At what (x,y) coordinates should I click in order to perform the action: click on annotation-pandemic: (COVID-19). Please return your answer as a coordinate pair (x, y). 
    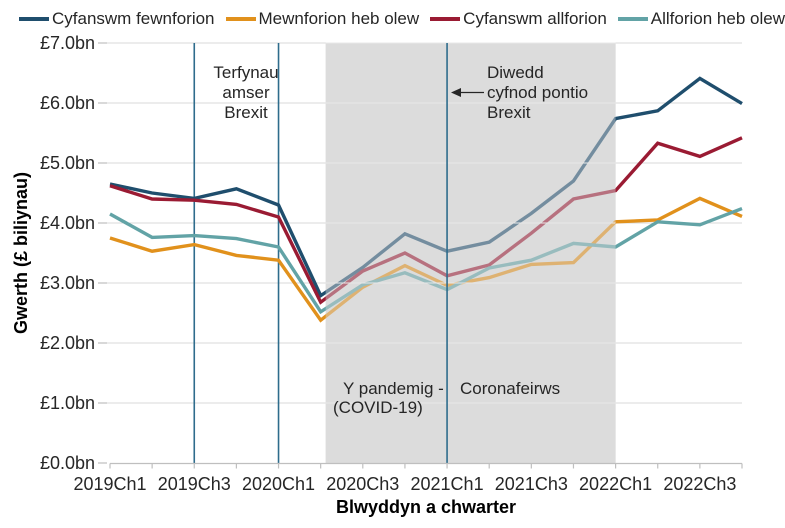
    Looking at the image, I should click on (378, 407).